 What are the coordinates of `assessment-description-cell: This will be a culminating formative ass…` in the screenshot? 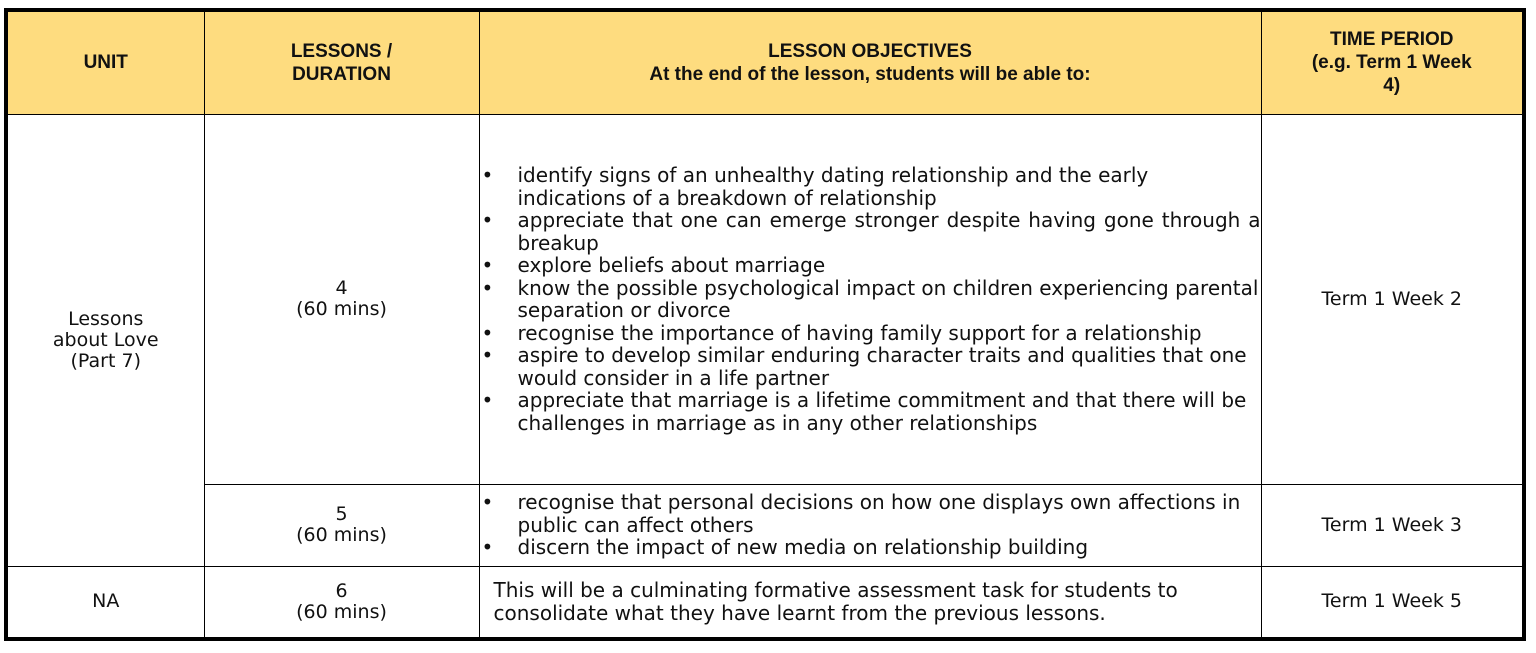 It's located at (870, 601).